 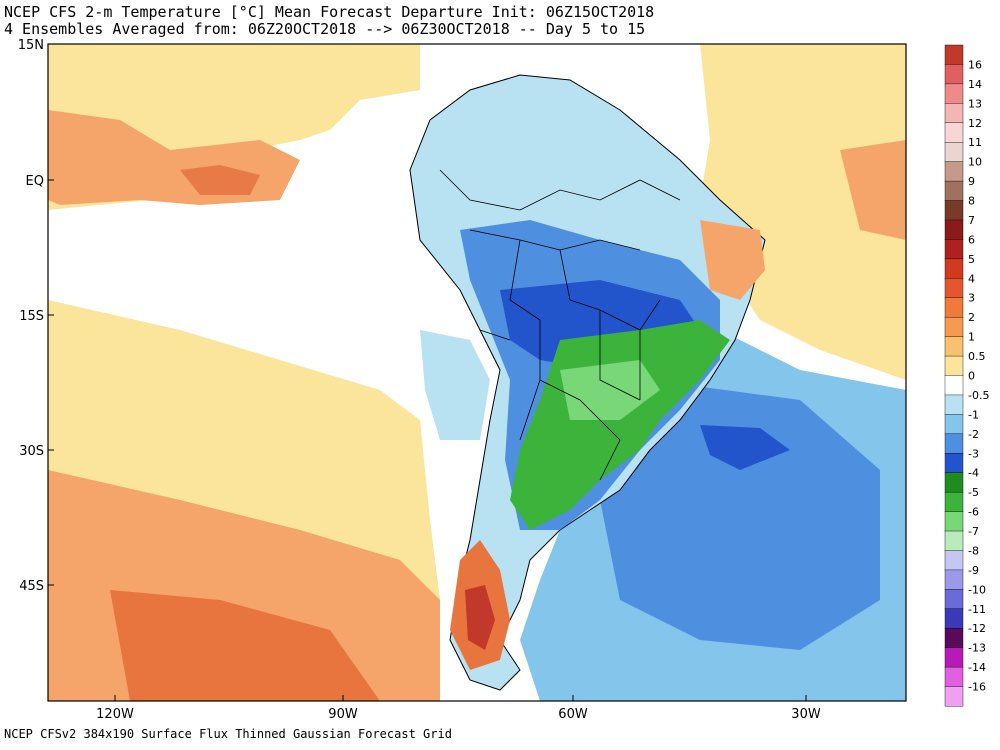 I want to click on colorbar-label: 8, so click(x=971, y=201).